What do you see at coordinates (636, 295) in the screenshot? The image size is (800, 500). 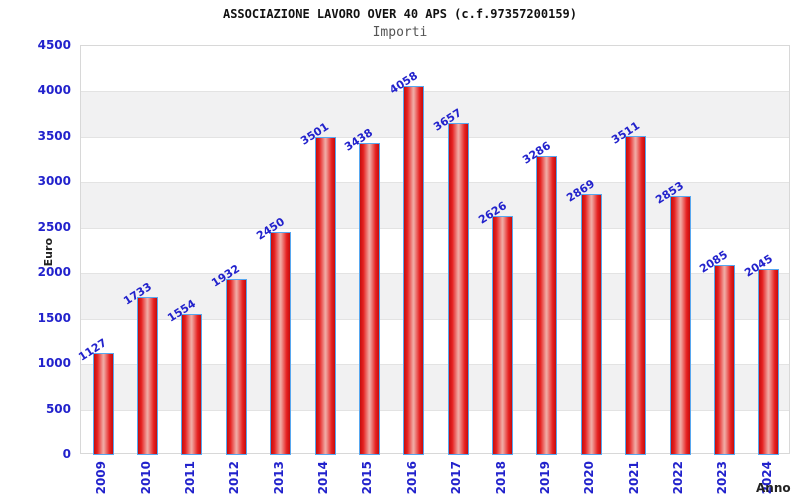 I see `bar-2021` at bounding box center [636, 295].